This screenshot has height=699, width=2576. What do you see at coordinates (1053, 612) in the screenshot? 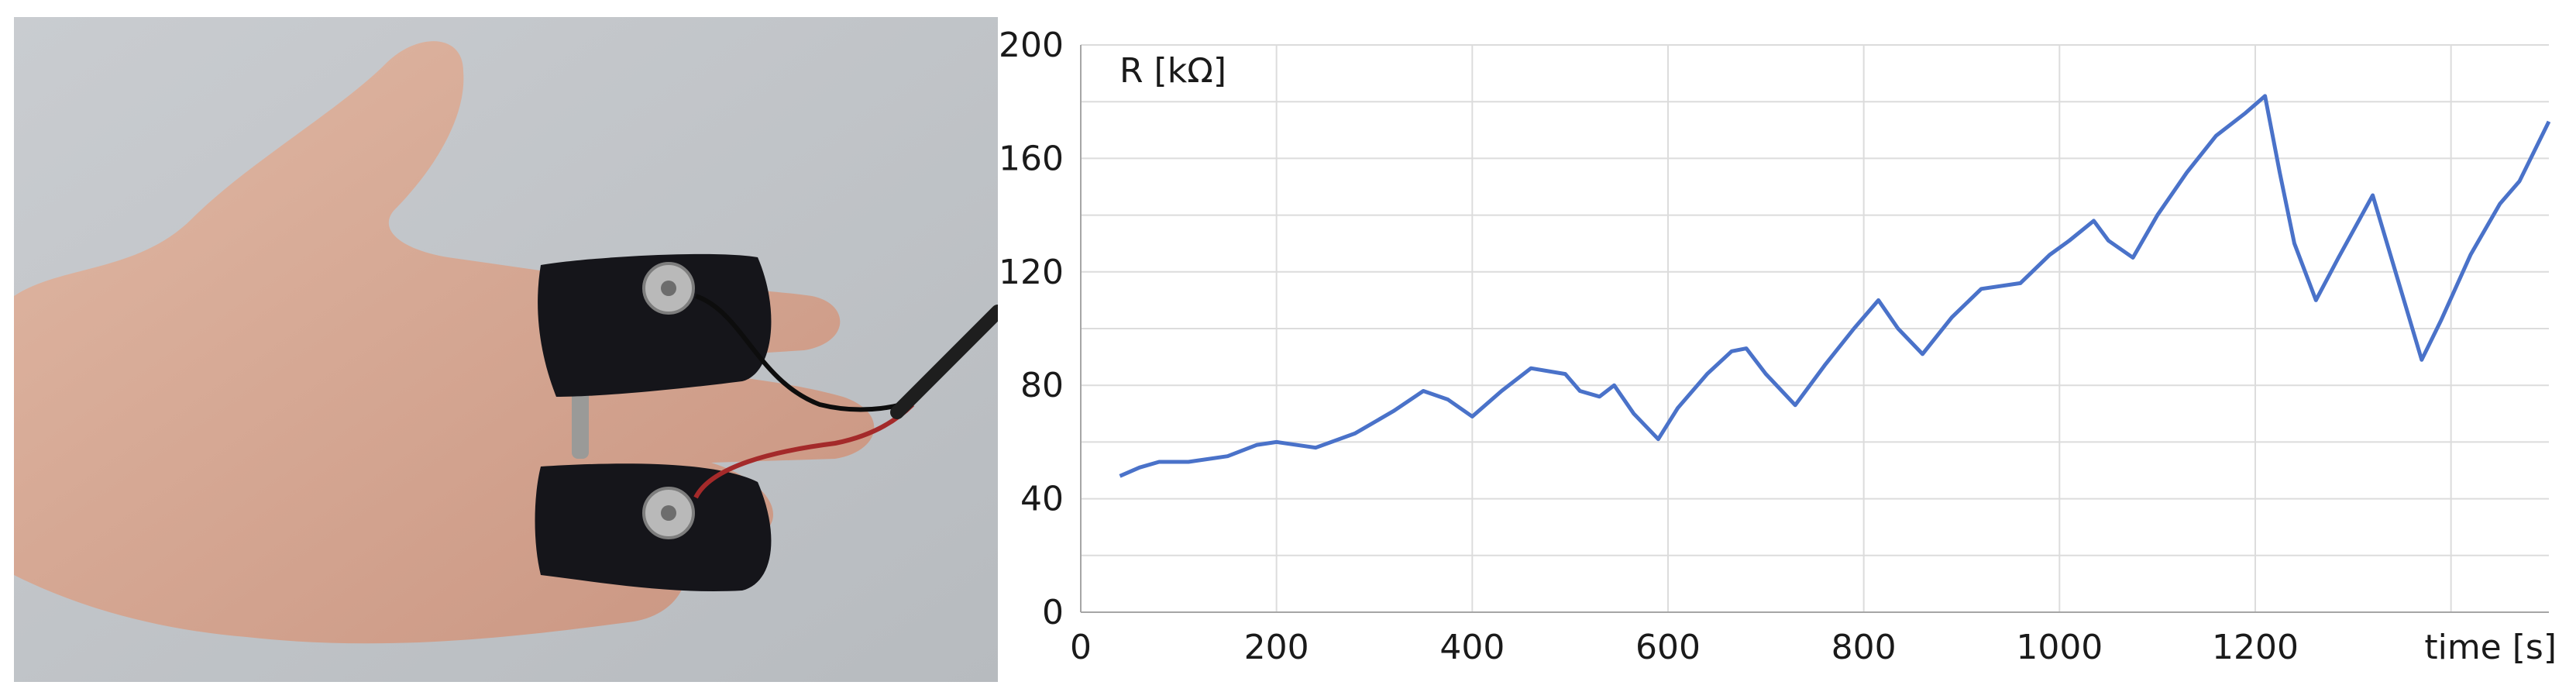
I see `y-tick-label: 0` at bounding box center [1053, 612].